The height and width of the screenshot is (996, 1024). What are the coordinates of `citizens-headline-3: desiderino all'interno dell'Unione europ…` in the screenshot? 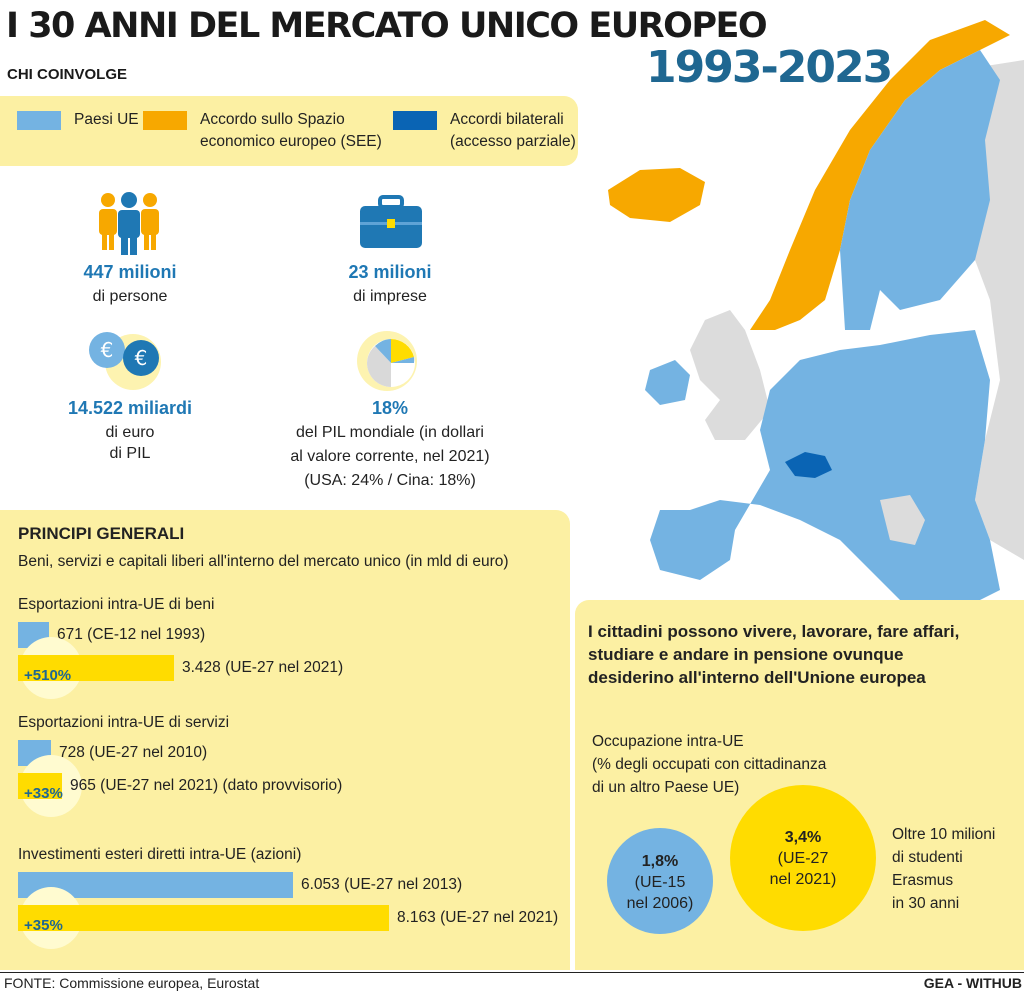 It's located at (757, 677).